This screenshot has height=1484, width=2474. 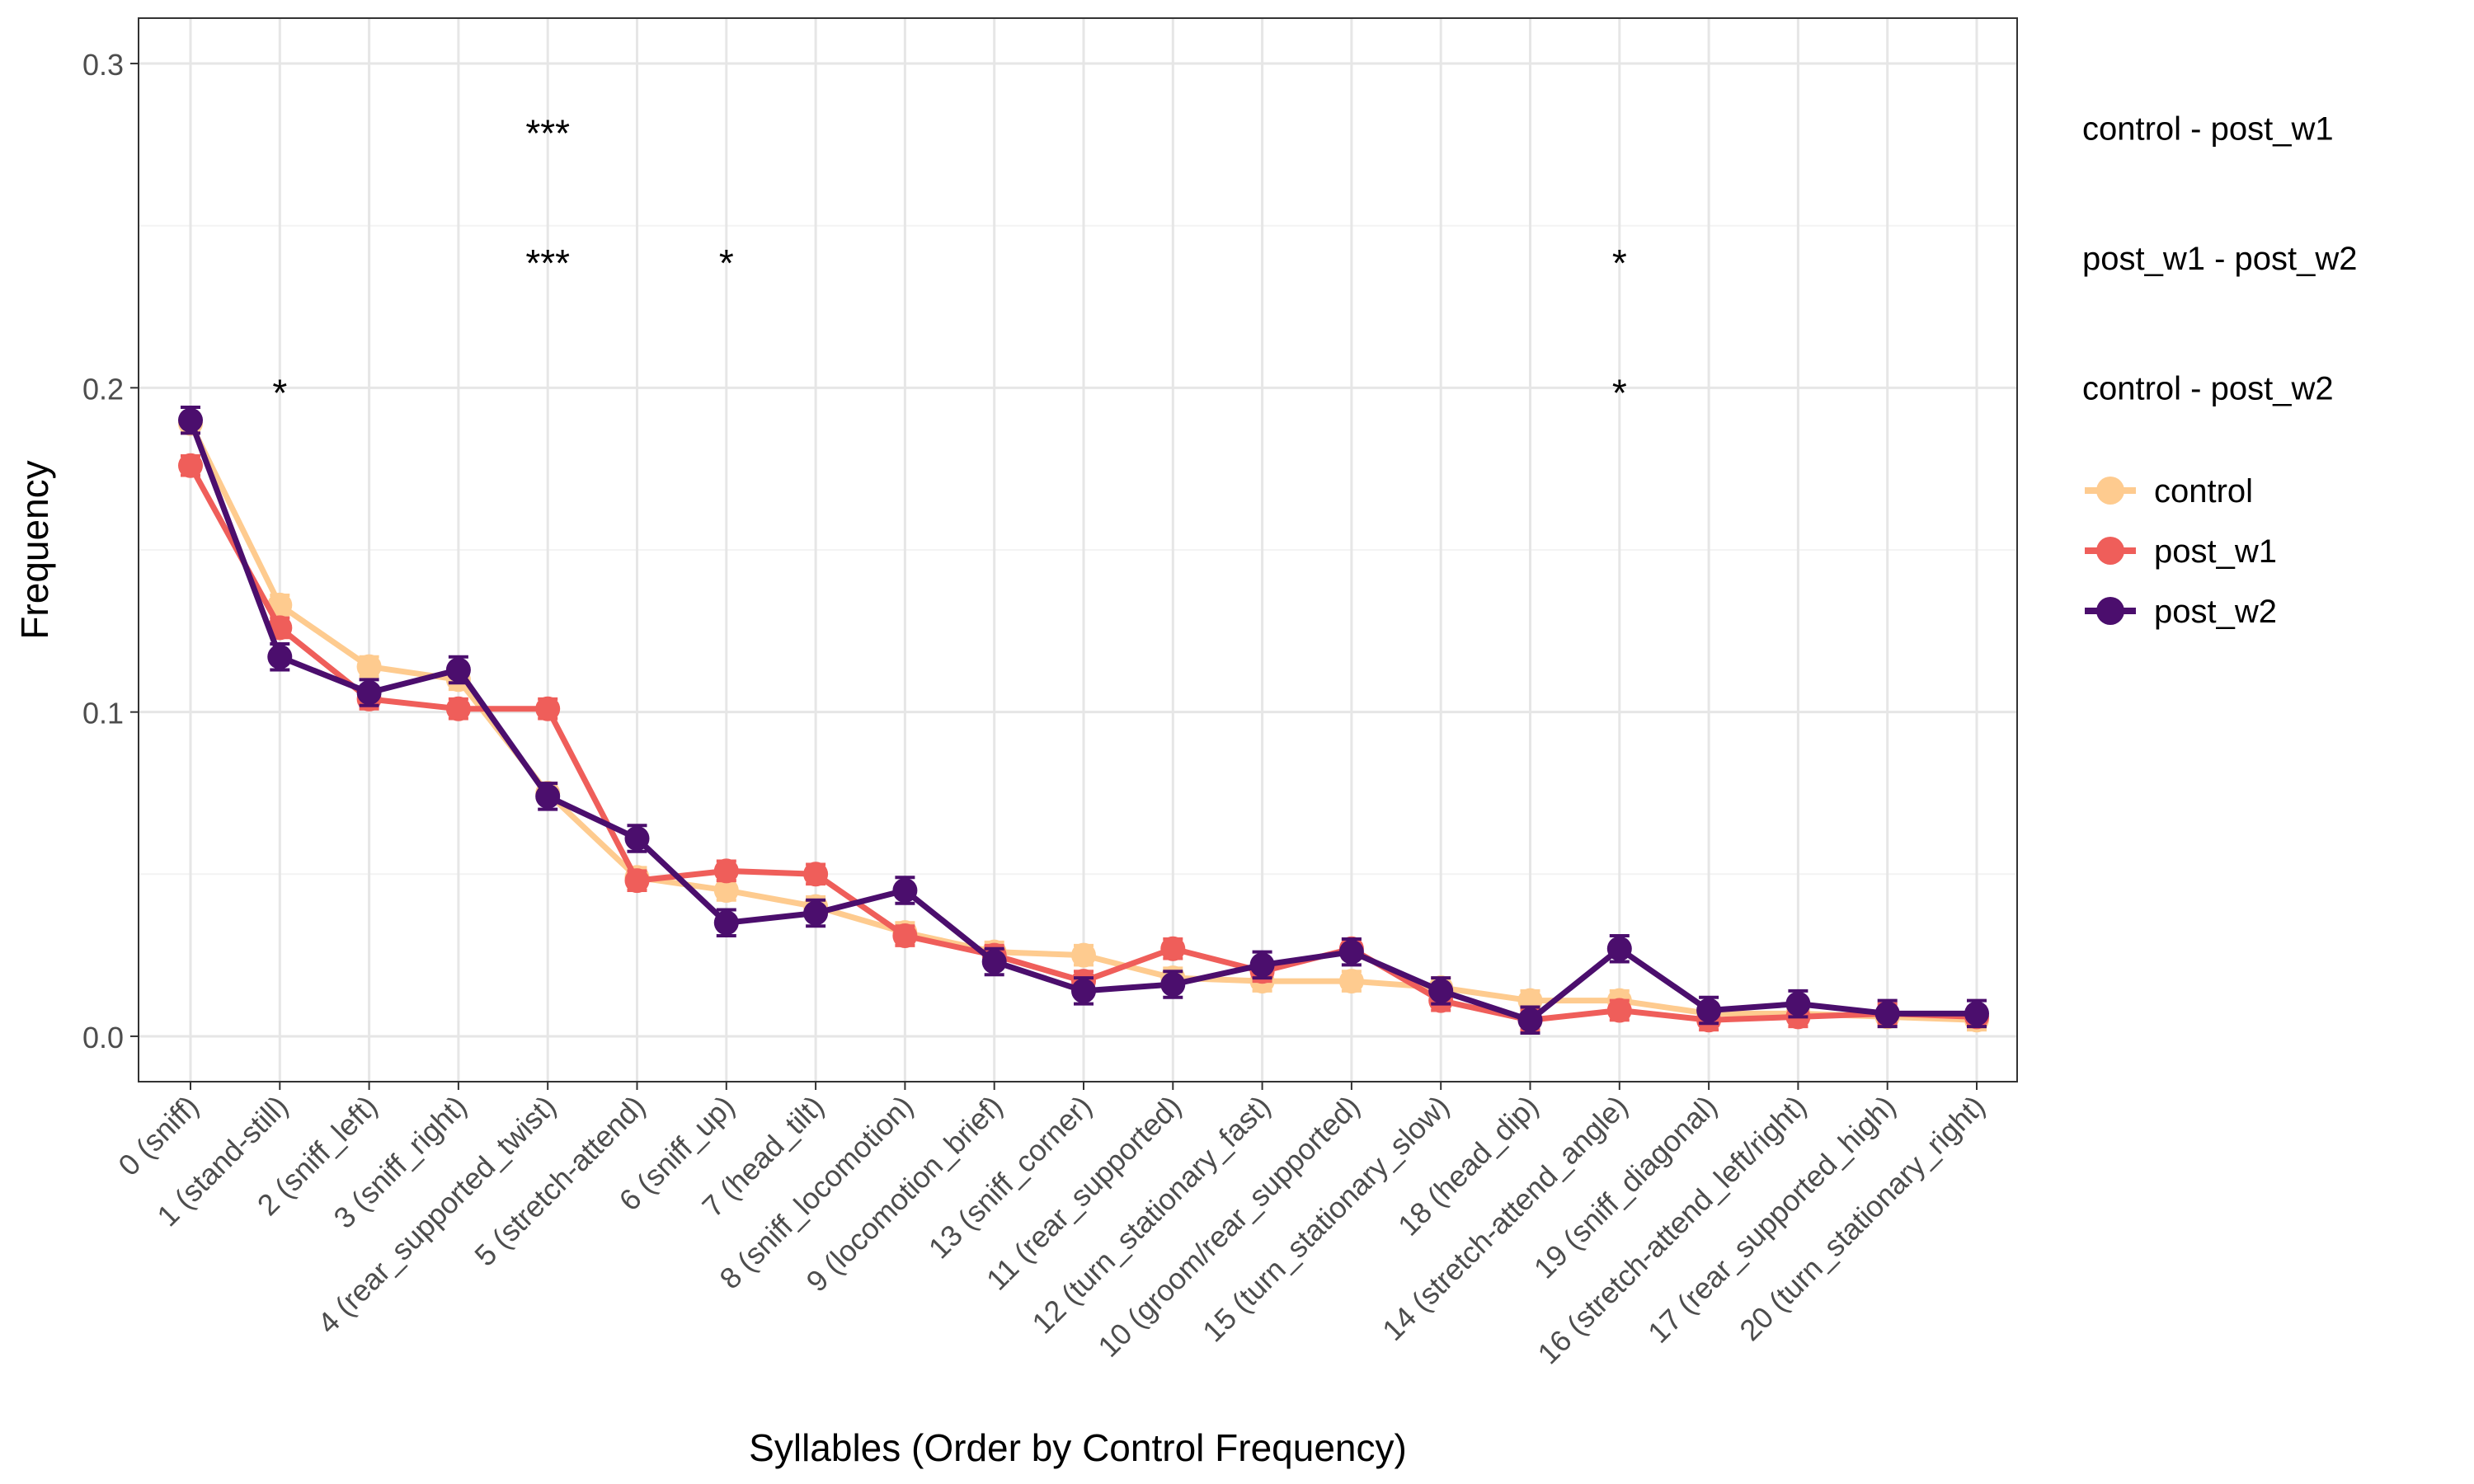 I want to click on comparison-label: control - post_w1, so click(x=2208, y=129).